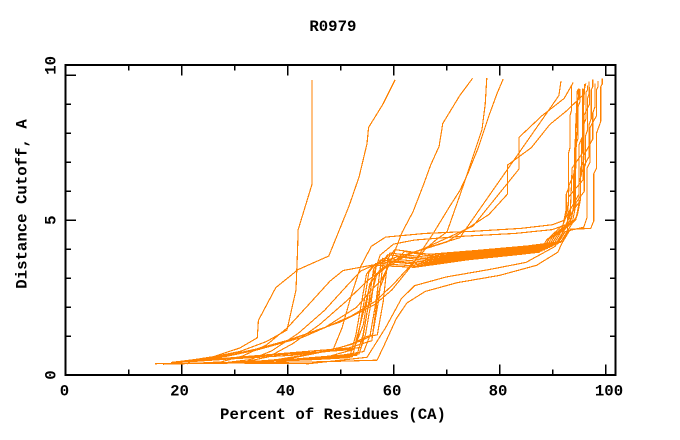 Image resolution: width=680 pixels, height=440 pixels. I want to click on svg-text: 80, so click(498, 391).